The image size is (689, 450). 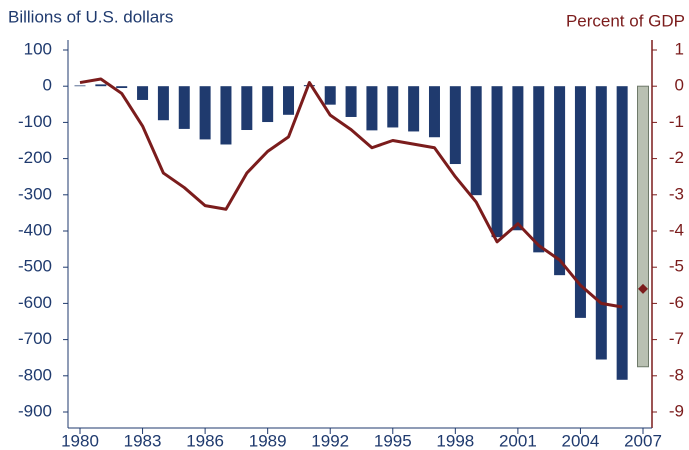 I want to click on y2-tick-label: 1, so click(x=679, y=48).